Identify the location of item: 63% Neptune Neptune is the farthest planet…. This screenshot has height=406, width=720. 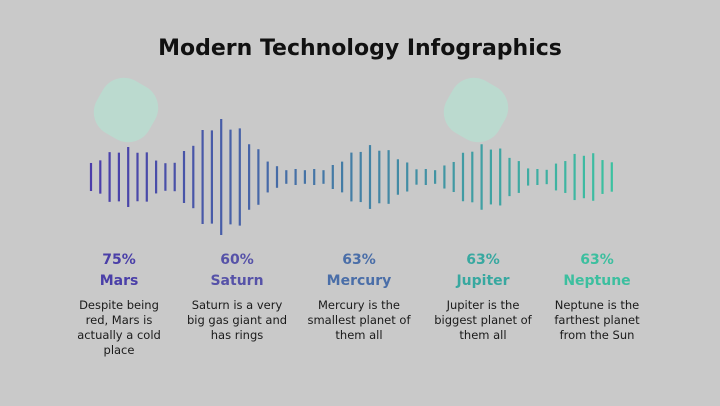
(597, 296).